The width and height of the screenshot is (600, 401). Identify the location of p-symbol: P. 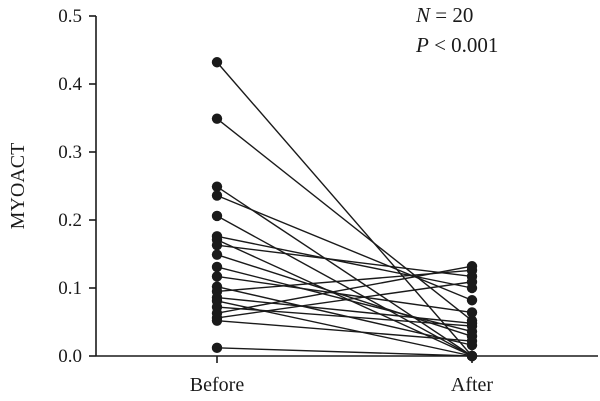
(422, 45).